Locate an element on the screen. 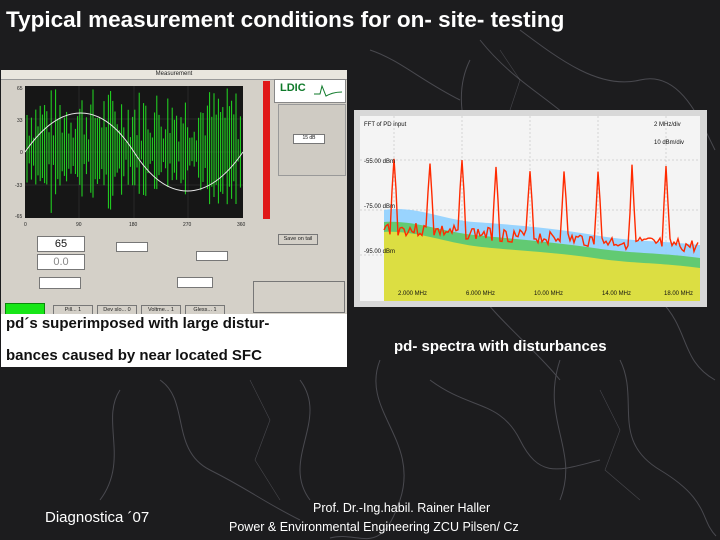 Image resolution: width=720 pixels, height=540 pixels. svg-text: -33 is located at coordinates (18, 186).